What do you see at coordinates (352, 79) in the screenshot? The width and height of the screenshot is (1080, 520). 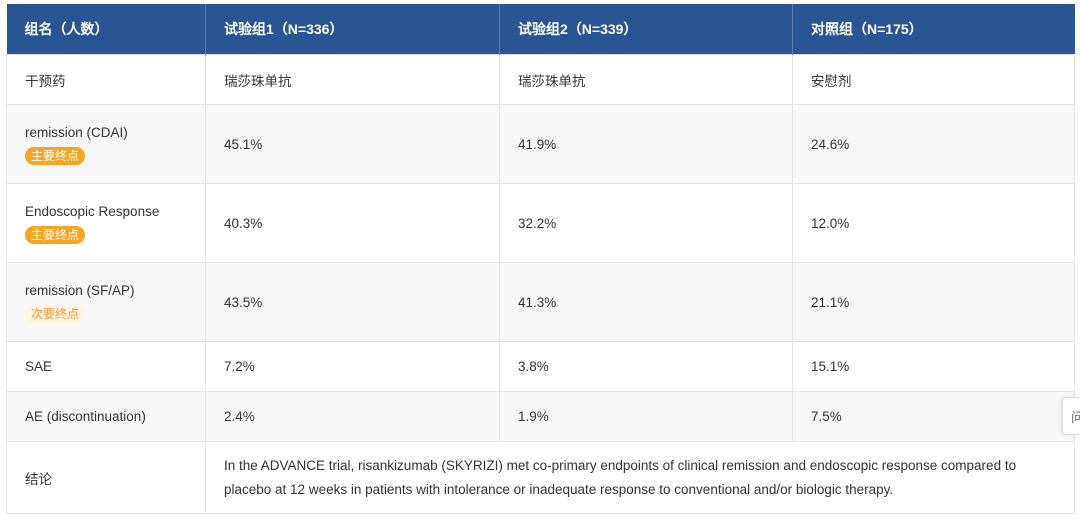 I see `cell-trial1: 瑞莎珠单抗` at bounding box center [352, 79].